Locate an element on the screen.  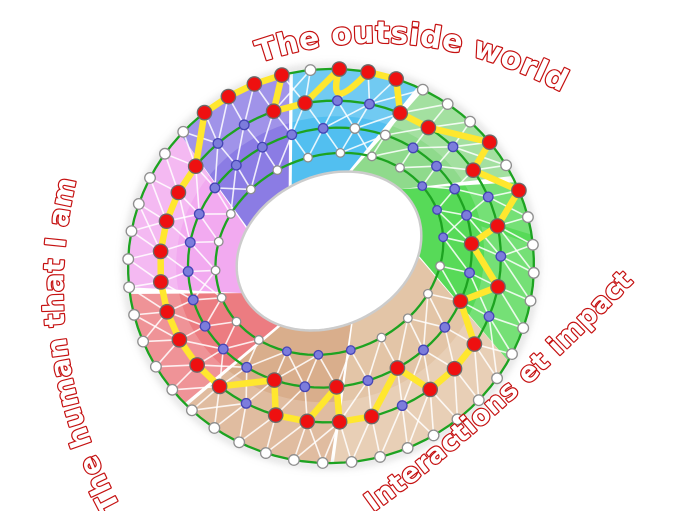
label-human-that-i-am: The human that I am is located at coordinates (82, 342).